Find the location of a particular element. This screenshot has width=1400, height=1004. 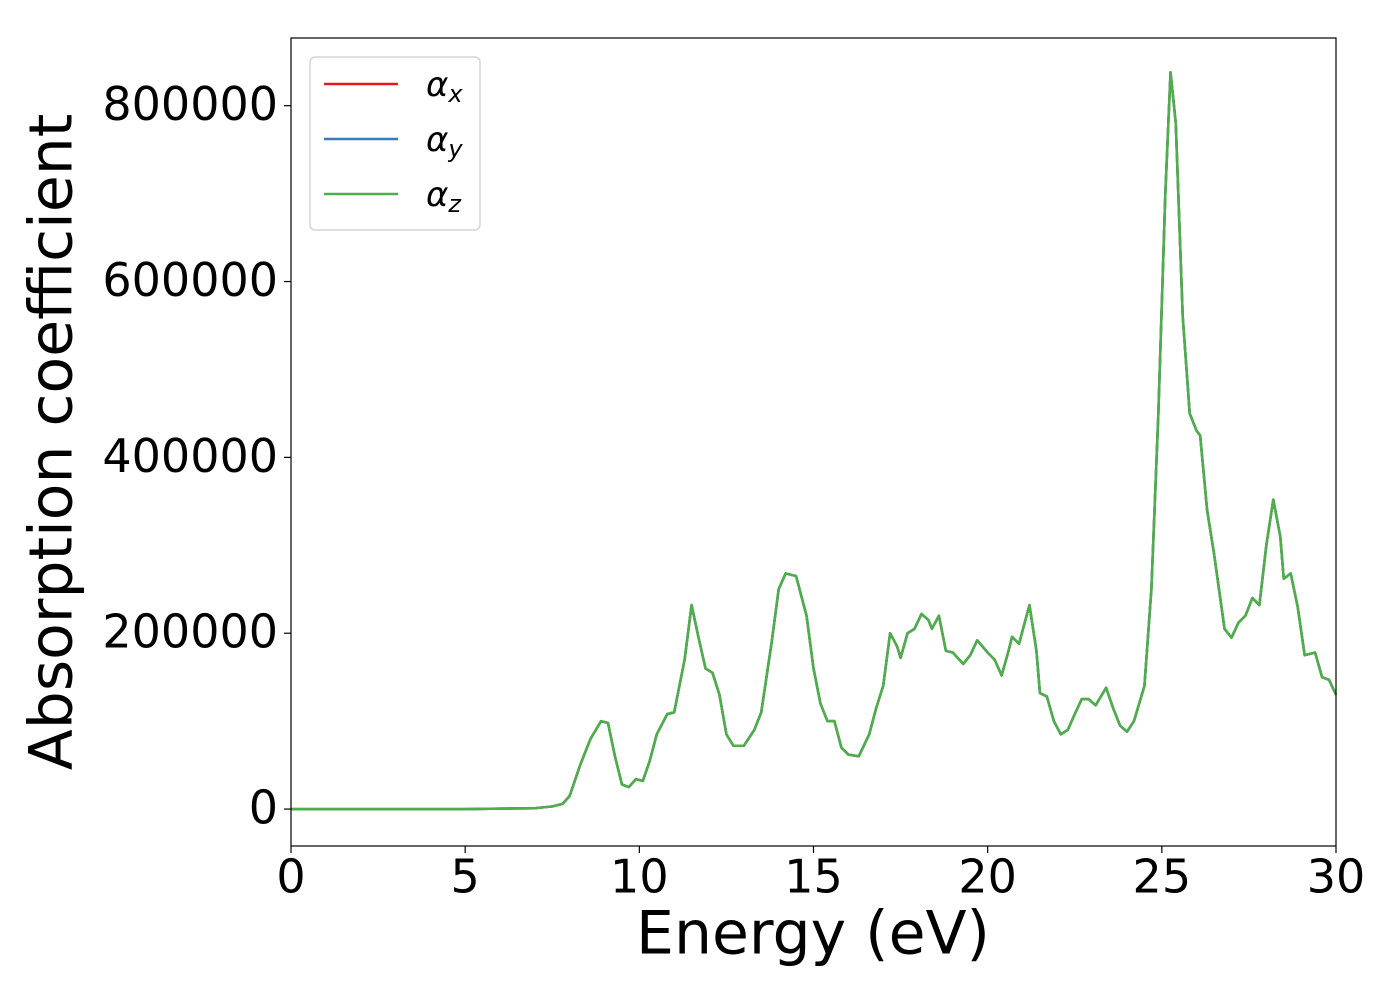

x-tick-label: 10 is located at coordinates (639, 877).